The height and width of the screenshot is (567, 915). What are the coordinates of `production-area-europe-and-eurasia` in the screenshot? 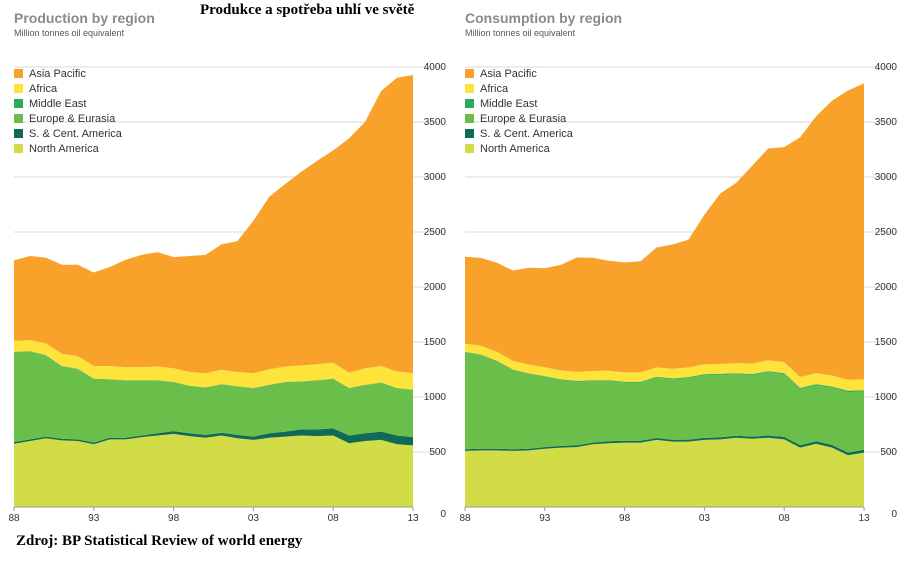 It's located at (213, 397).